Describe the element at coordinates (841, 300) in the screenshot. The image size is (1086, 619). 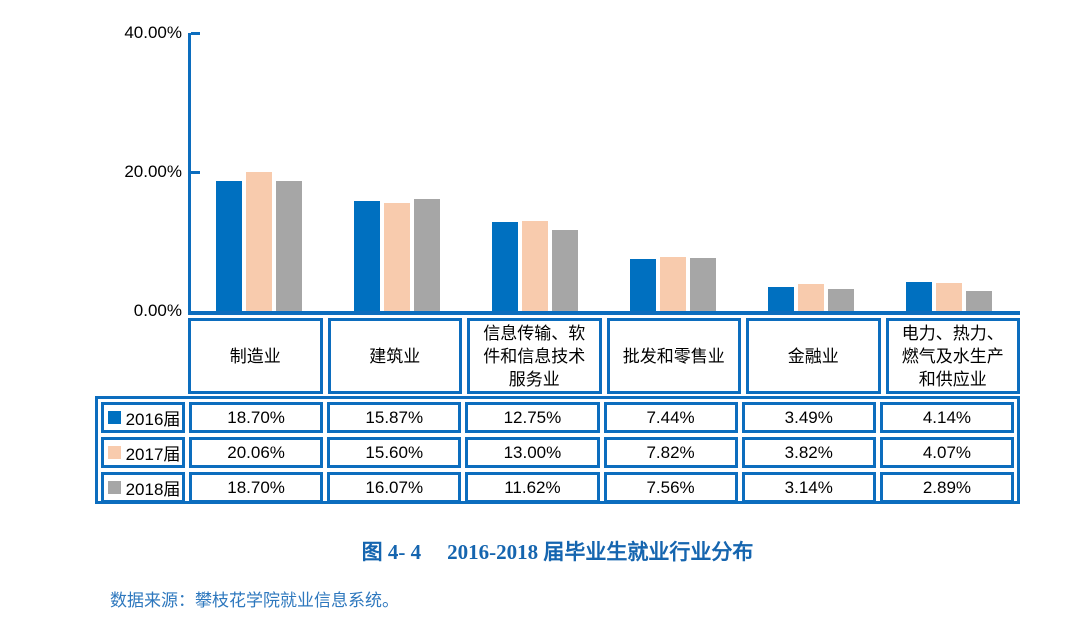
I see `bar-2018届-金融业` at that location.